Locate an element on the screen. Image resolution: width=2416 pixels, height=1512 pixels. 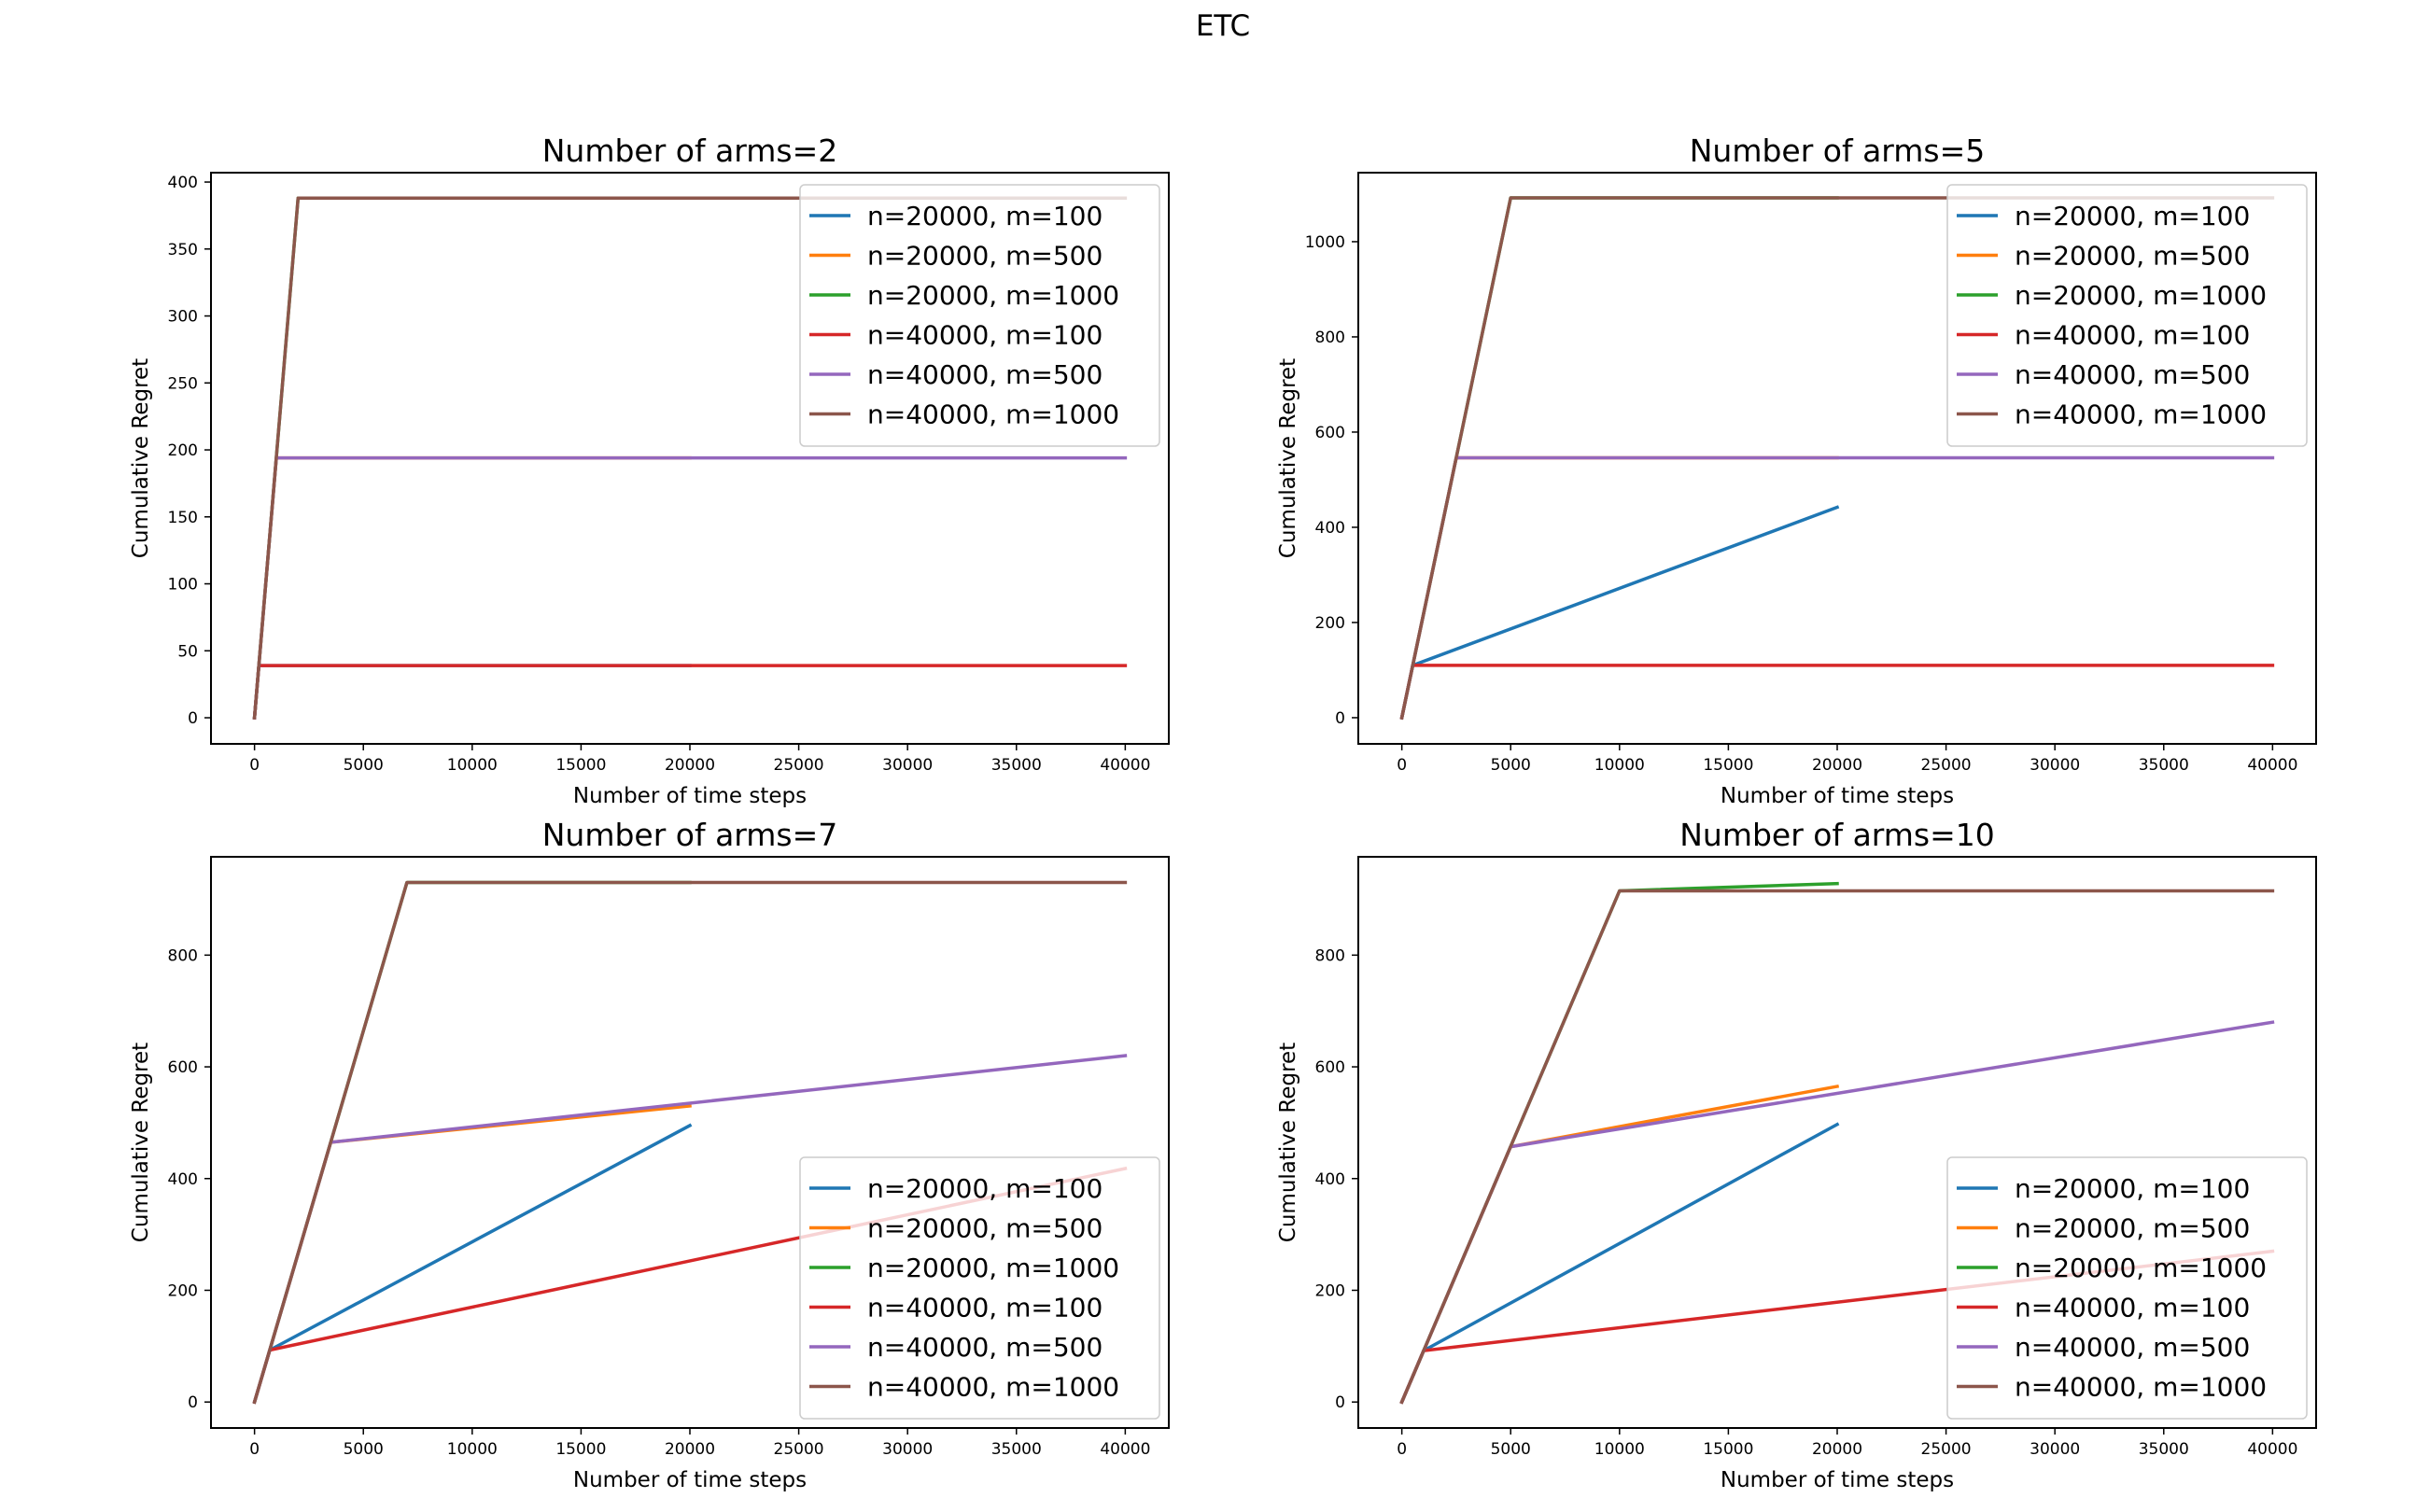
y-tick-label: 350 is located at coordinates (183, 250).